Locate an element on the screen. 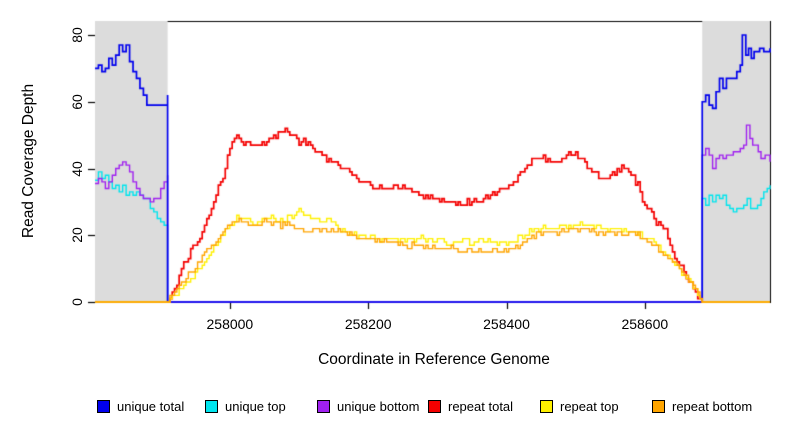  x-tick-label: 258400 is located at coordinates (506, 324).